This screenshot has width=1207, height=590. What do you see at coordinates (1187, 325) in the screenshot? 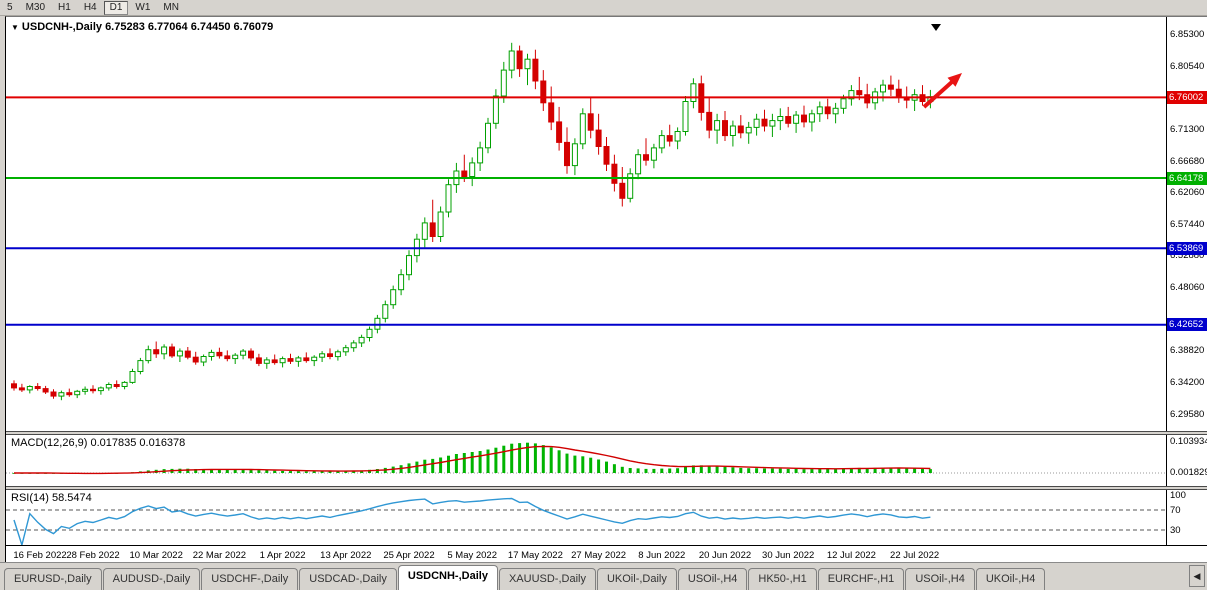
I see `price-line-badge: 6.42652` at bounding box center [1187, 325].